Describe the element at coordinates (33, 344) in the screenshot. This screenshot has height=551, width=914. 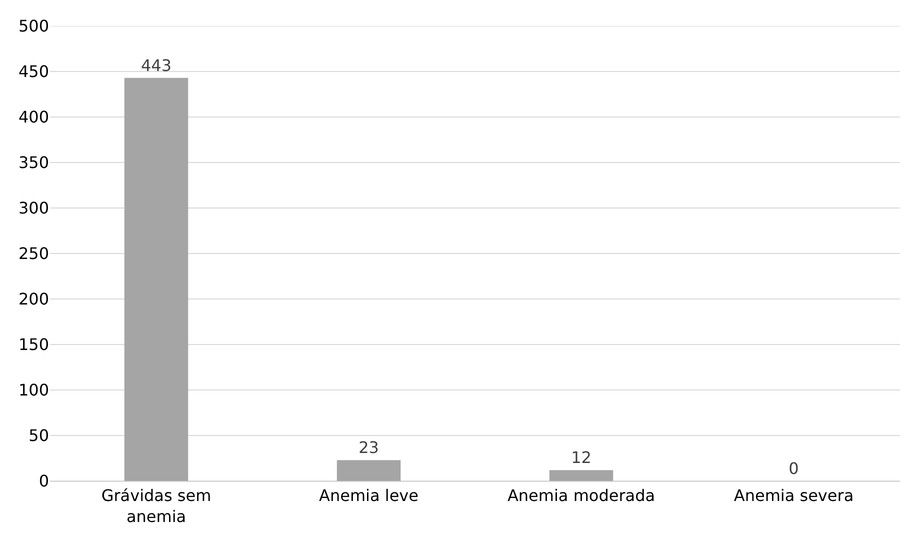
I see `y-tick-label: 150` at that location.